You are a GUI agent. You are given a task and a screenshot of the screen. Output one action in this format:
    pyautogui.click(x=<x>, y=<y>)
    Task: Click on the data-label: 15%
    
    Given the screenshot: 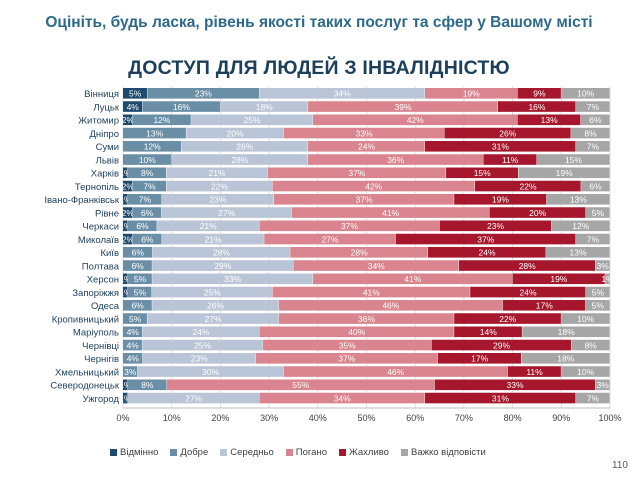 What is the action you would take?
    pyautogui.click(x=482, y=173)
    